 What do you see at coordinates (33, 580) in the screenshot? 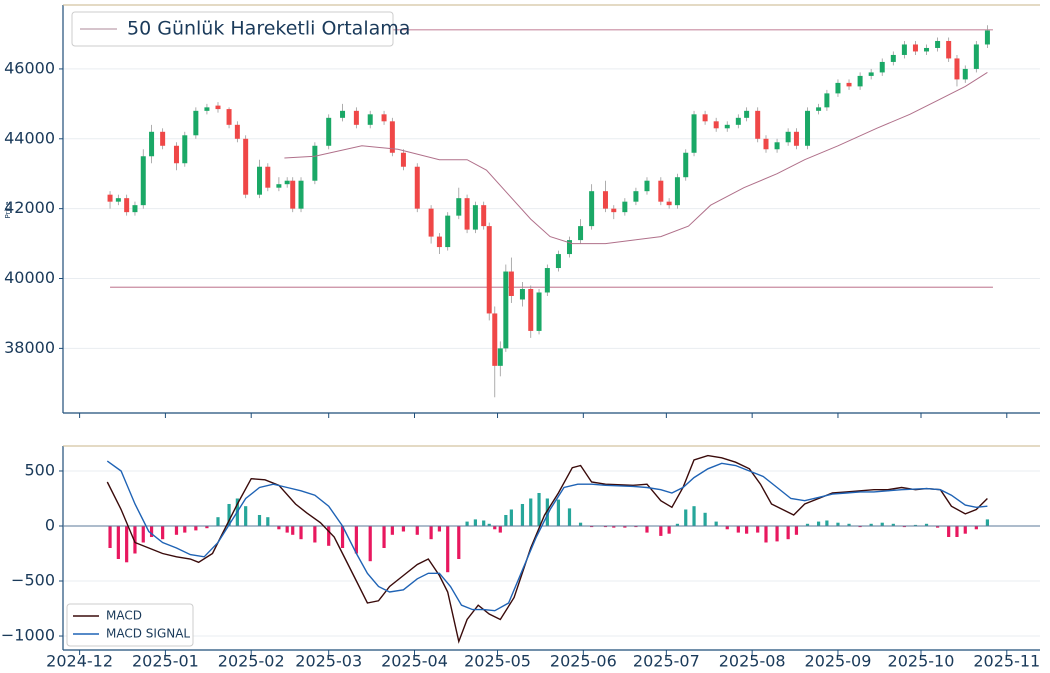
I see `y-tick-label: −500` at bounding box center [33, 580].